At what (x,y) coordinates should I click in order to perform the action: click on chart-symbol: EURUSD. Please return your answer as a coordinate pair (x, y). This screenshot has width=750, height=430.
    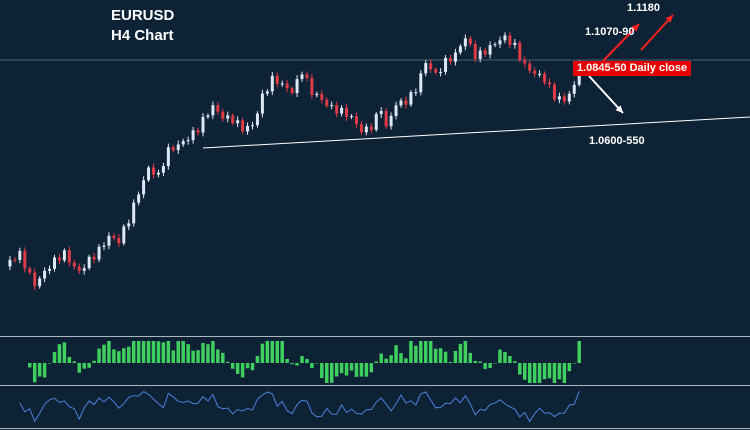
    Looking at the image, I should click on (143, 15).